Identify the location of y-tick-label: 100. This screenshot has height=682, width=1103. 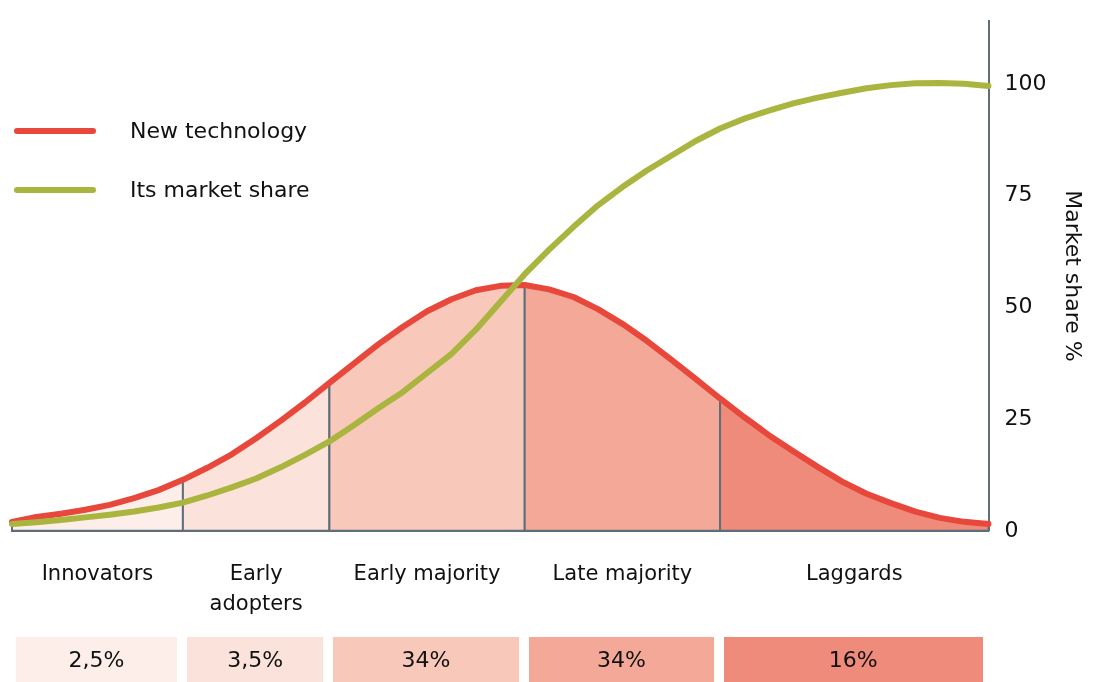
(1025, 82).